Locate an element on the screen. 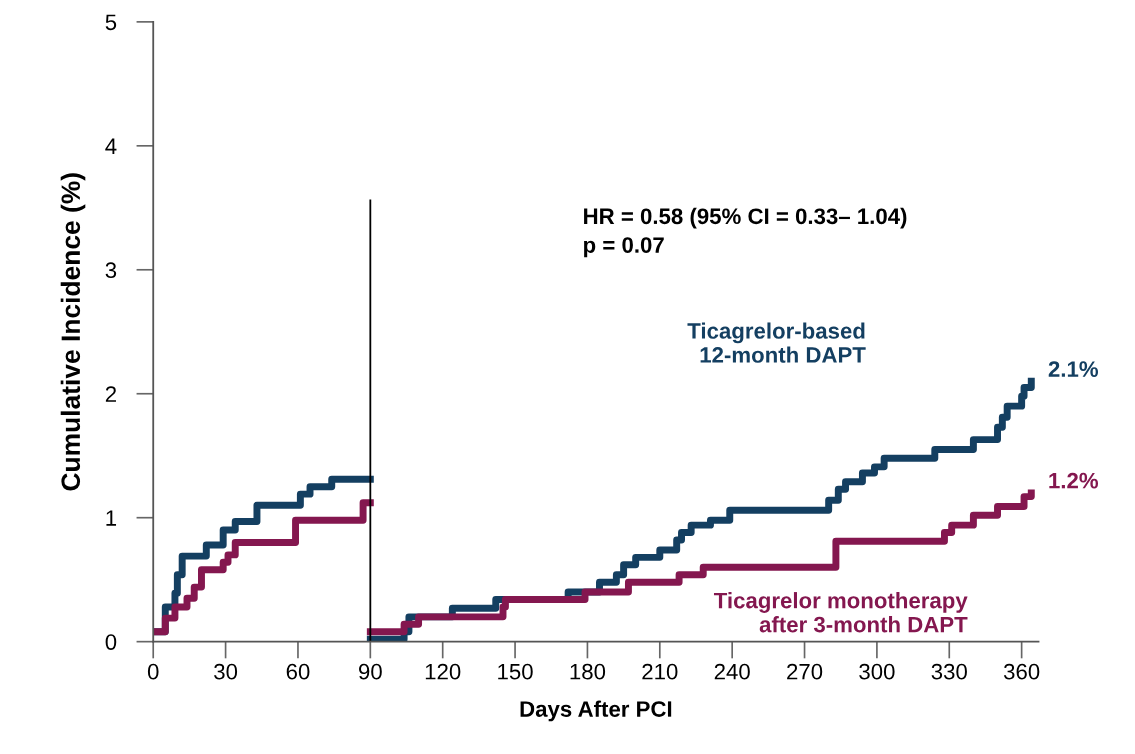  x-tick-label: 120 is located at coordinates (443, 671).